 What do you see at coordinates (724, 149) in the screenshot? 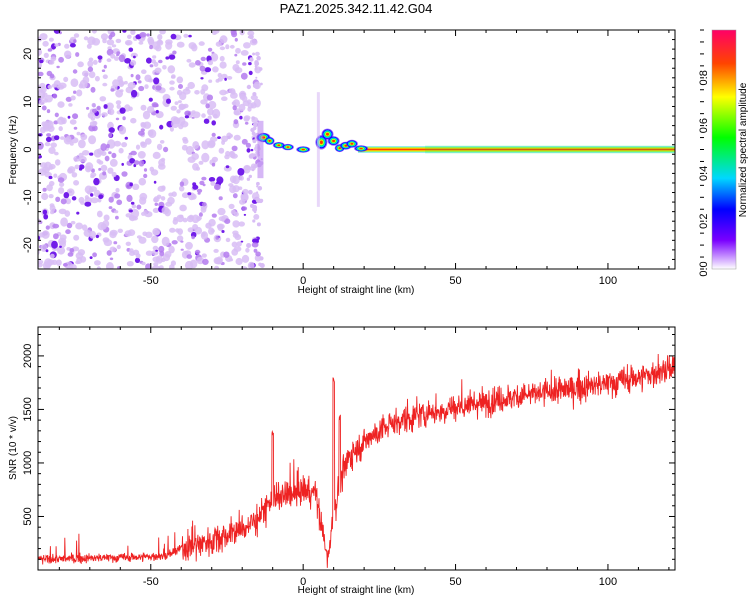
I see `colorbar-frame` at bounding box center [724, 149].